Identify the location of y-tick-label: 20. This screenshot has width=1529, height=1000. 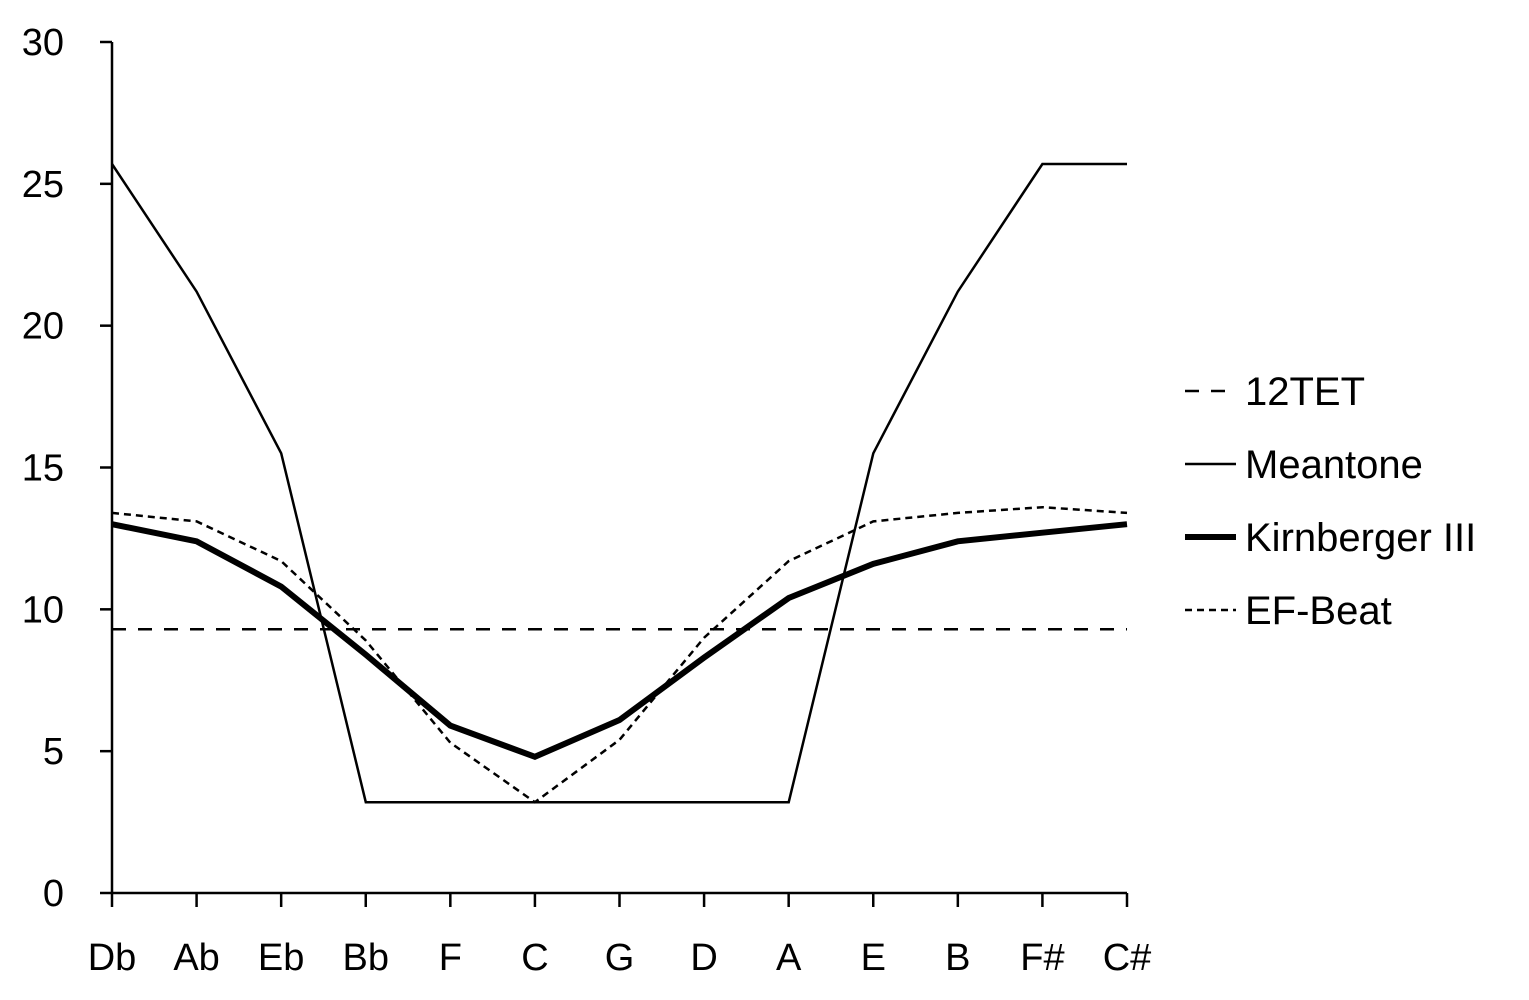
(43, 327).